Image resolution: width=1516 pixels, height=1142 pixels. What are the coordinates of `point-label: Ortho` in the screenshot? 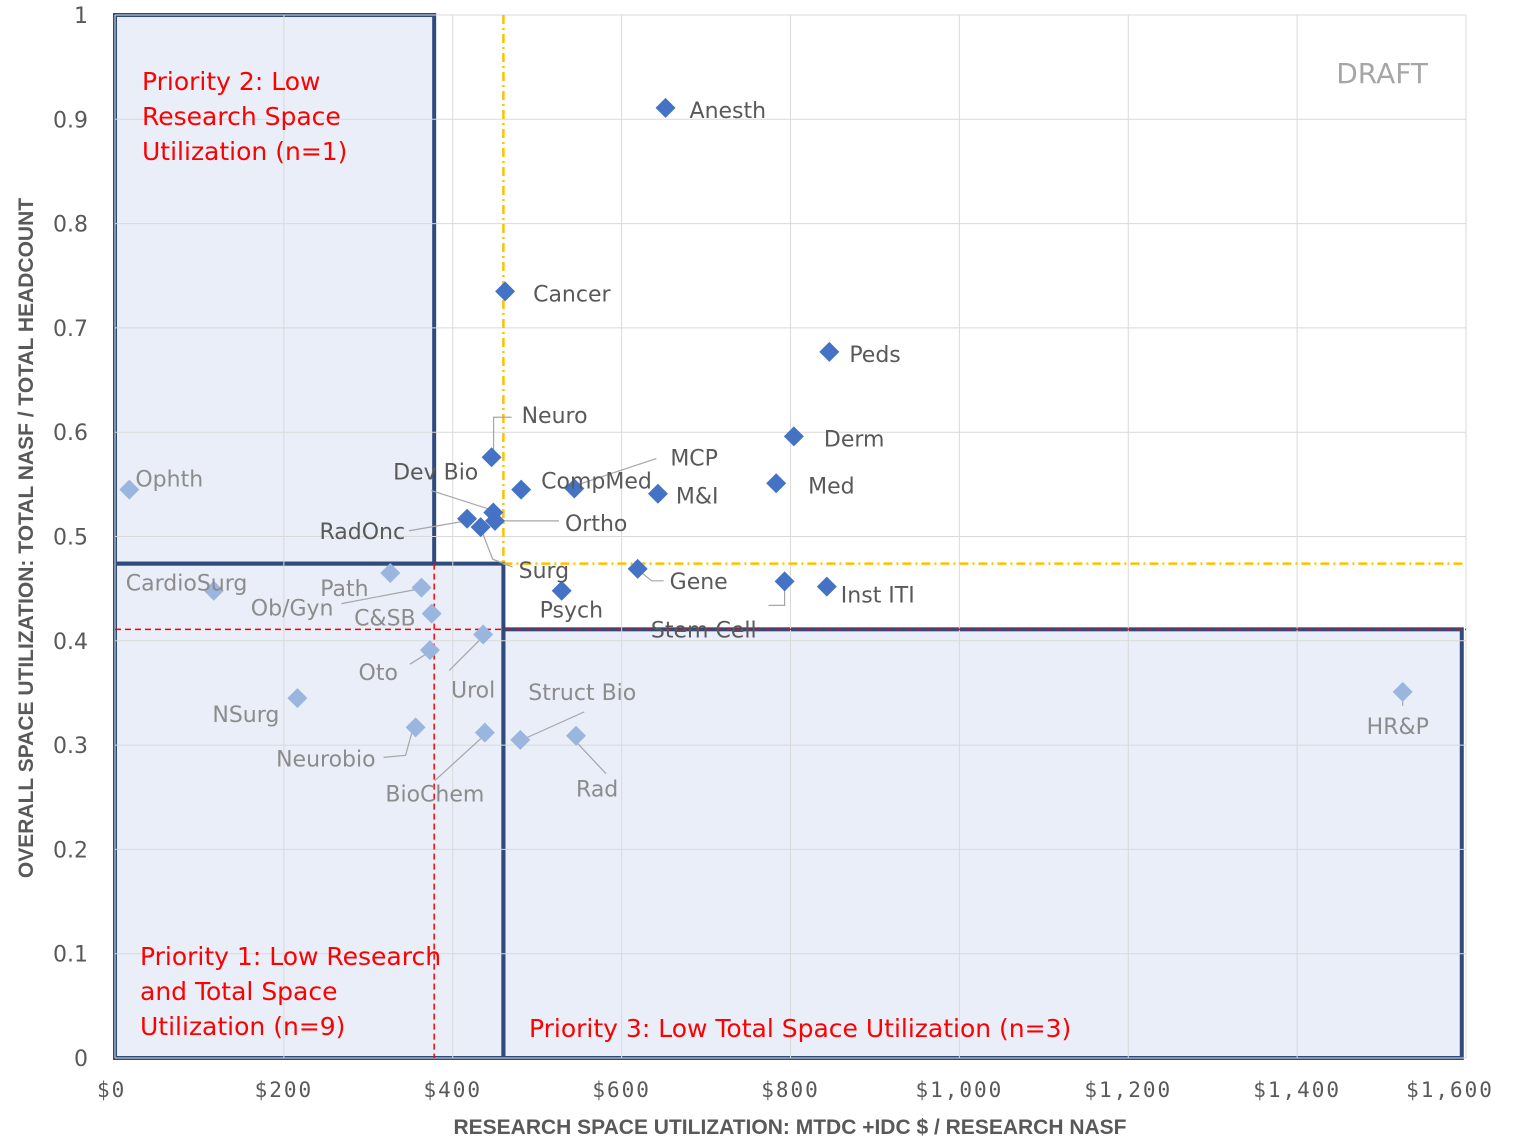 It's located at (596, 524).